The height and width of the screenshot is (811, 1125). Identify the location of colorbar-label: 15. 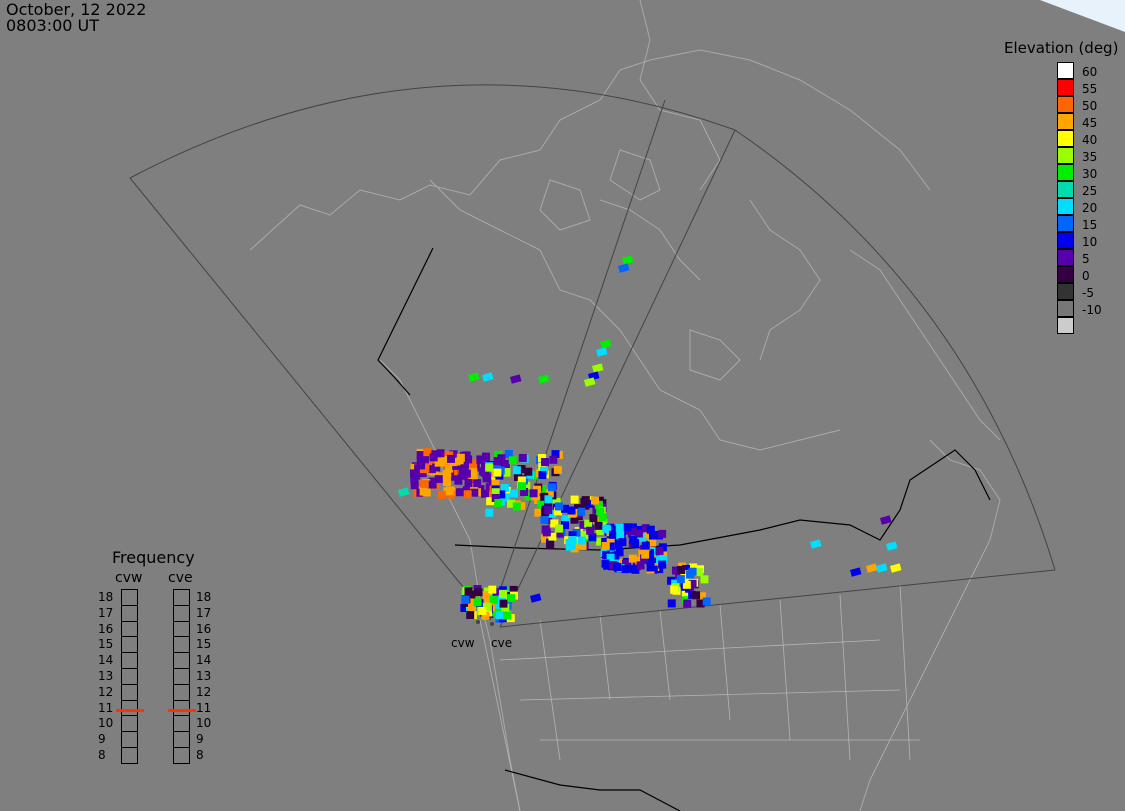
(1090, 225).